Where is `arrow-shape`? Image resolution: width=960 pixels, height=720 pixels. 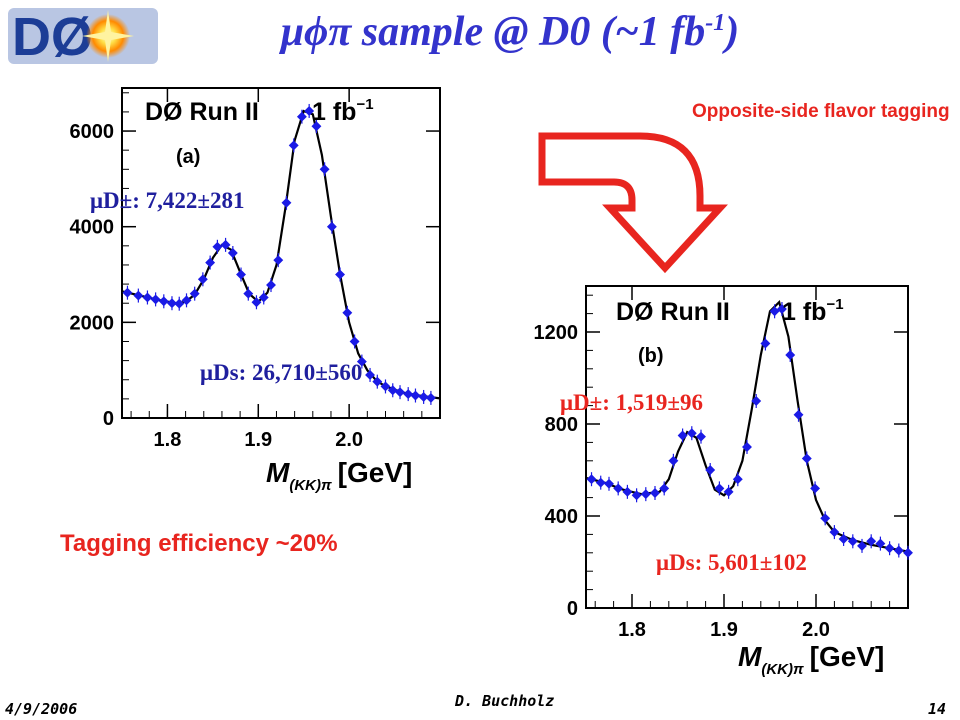
arrow-shape is located at coordinates (633, 203).